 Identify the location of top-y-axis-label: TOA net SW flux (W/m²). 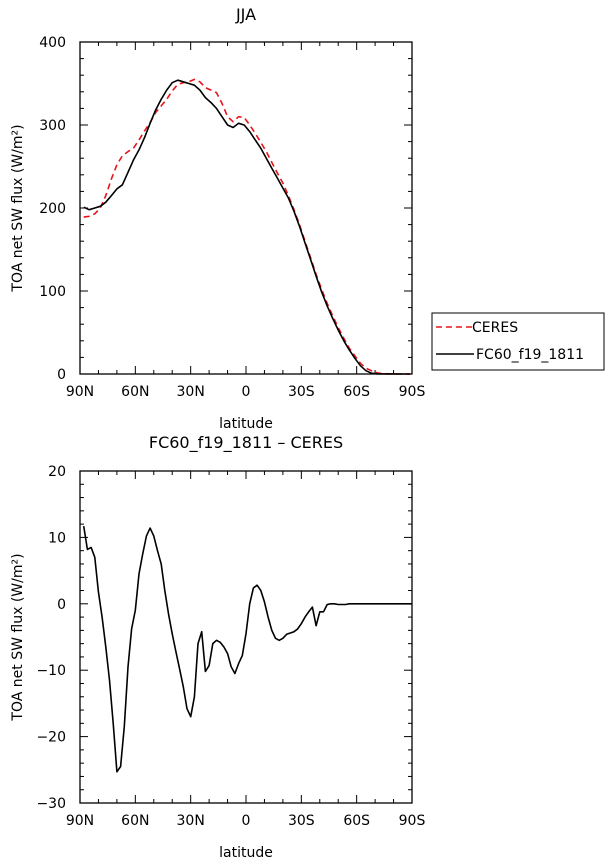
(18, 208).